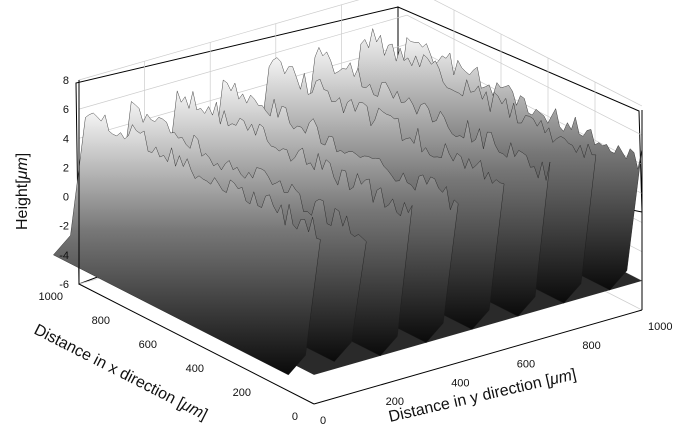 This screenshot has width=679, height=436. What do you see at coordinates (64, 227) in the screenshot?
I see `z-tick-label: -2` at bounding box center [64, 227].